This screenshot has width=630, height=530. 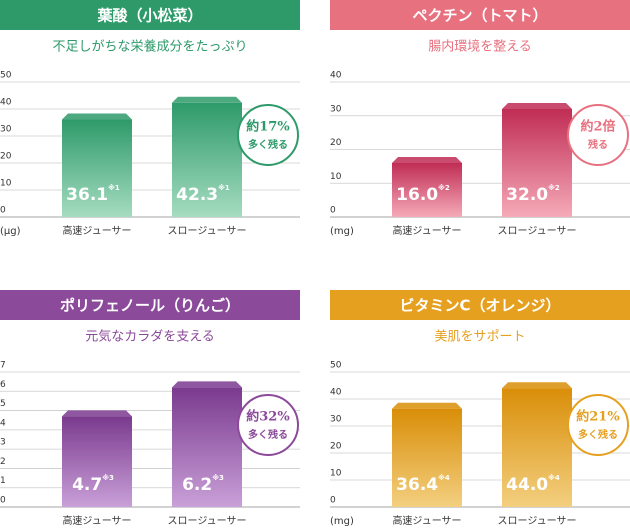 I want to click on value-text: 6.2, so click(x=197, y=485).